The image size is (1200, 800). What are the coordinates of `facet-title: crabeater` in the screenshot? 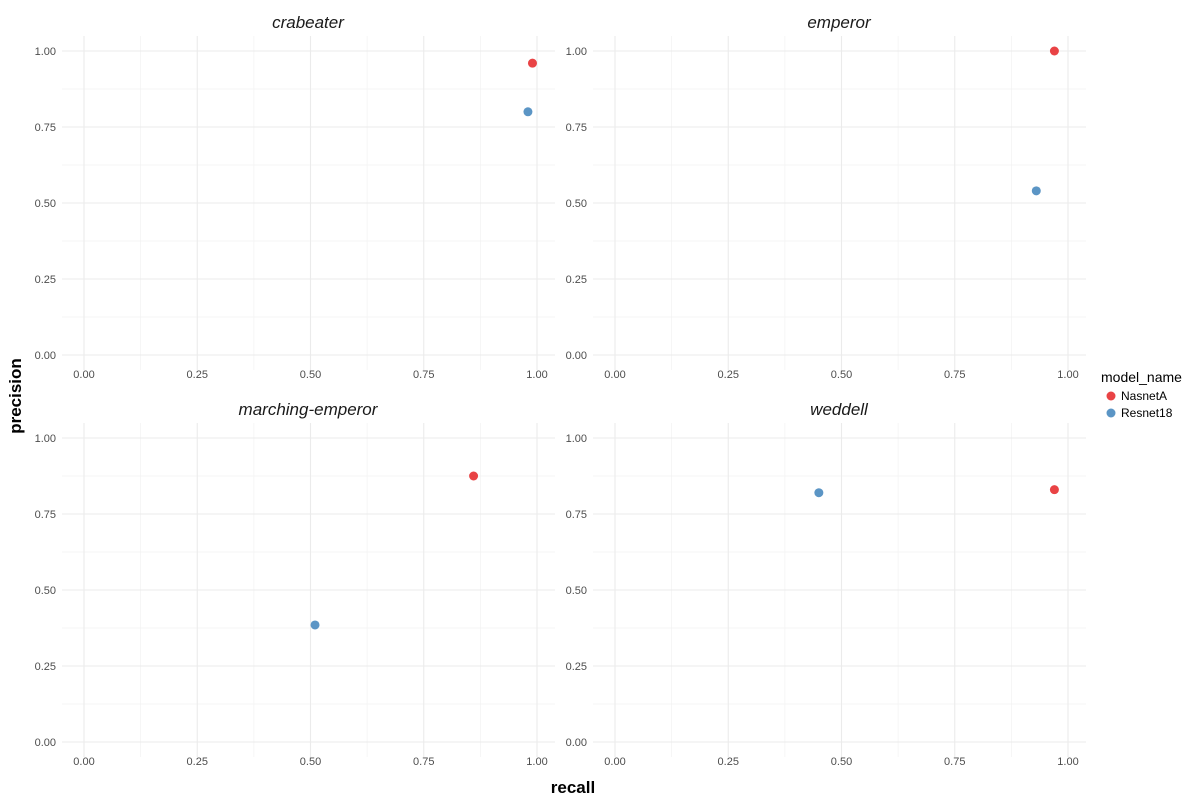 It's located at (308, 22).